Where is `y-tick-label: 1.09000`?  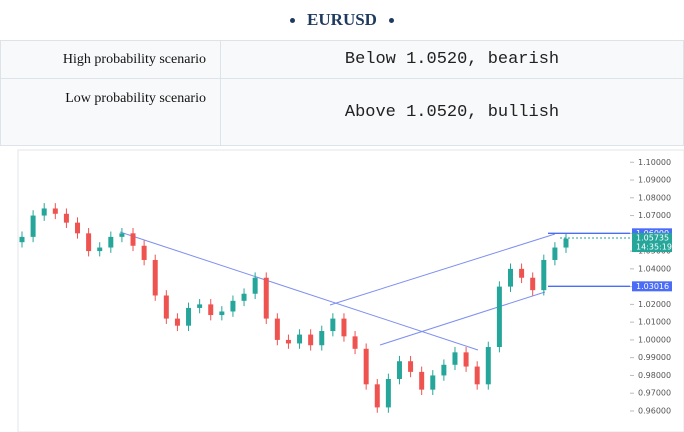
y-tick-label: 1.09000 is located at coordinates (654, 180).